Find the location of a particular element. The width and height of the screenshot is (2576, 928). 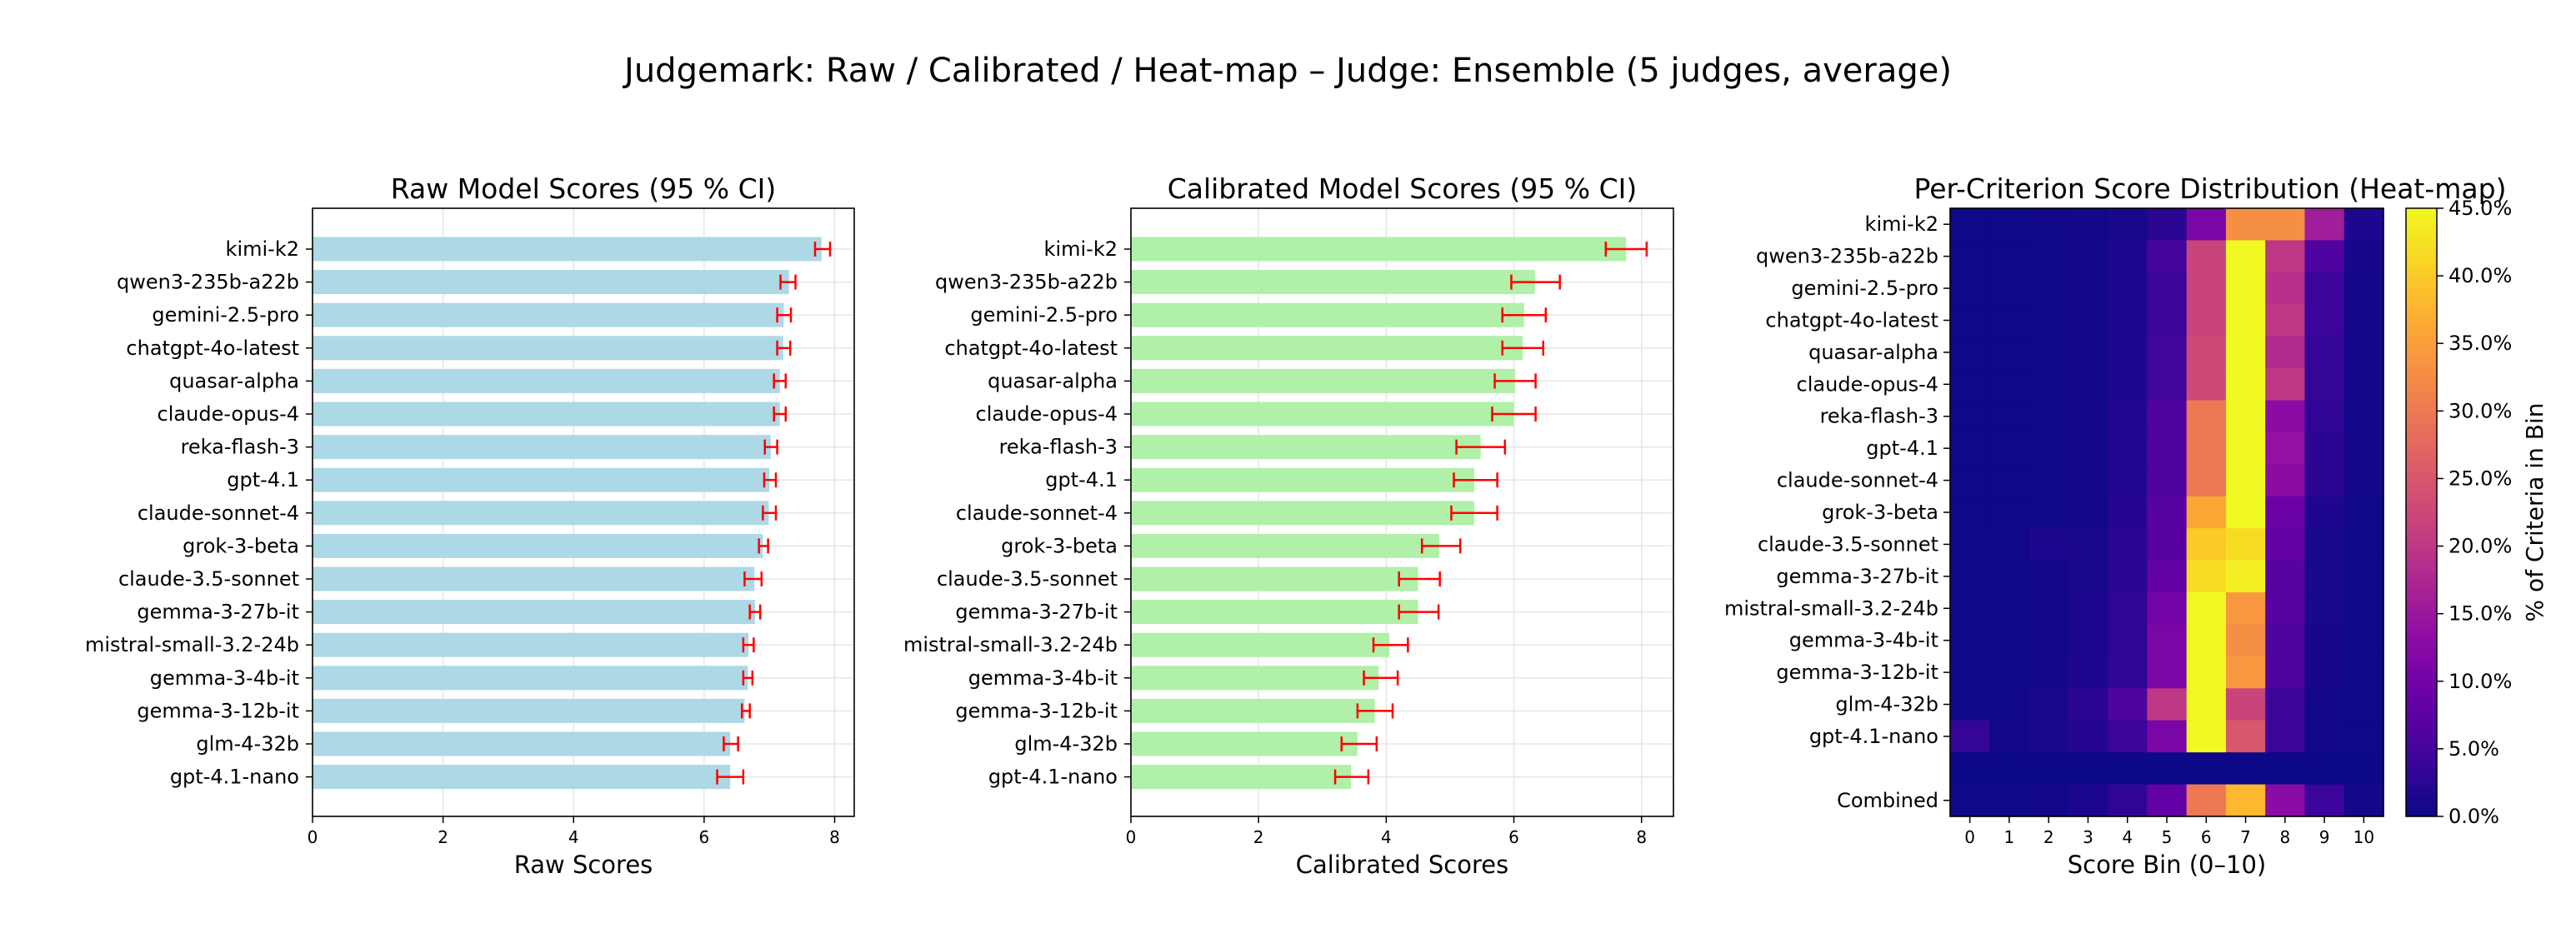

row-label: gpt-4.1-nano is located at coordinates (1874, 736).